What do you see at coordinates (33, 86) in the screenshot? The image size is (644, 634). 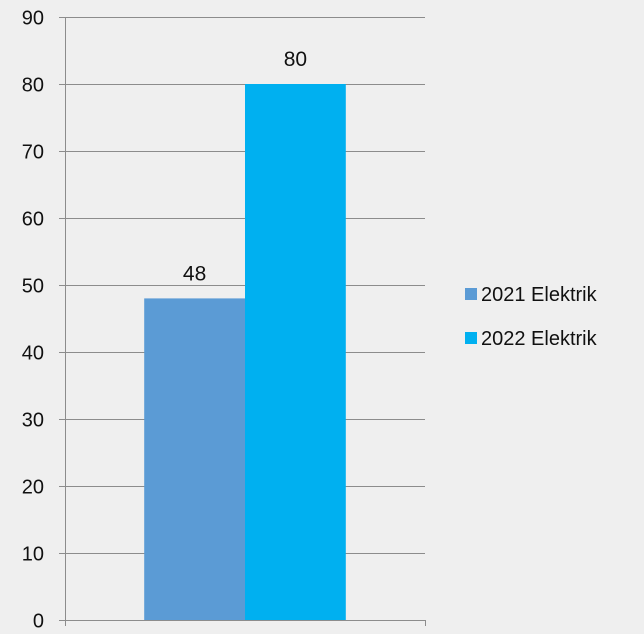 I see `y-tick-label: 80` at bounding box center [33, 86].